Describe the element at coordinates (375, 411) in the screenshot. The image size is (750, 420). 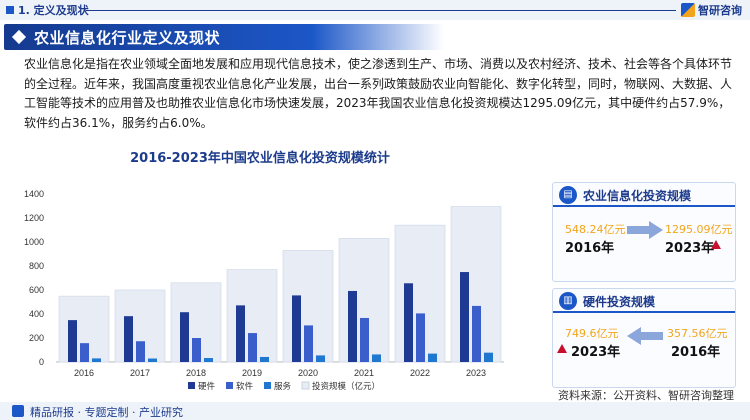
I see `footer-bar: 精品研报 · 专题定制 · 产业研究` at that location.